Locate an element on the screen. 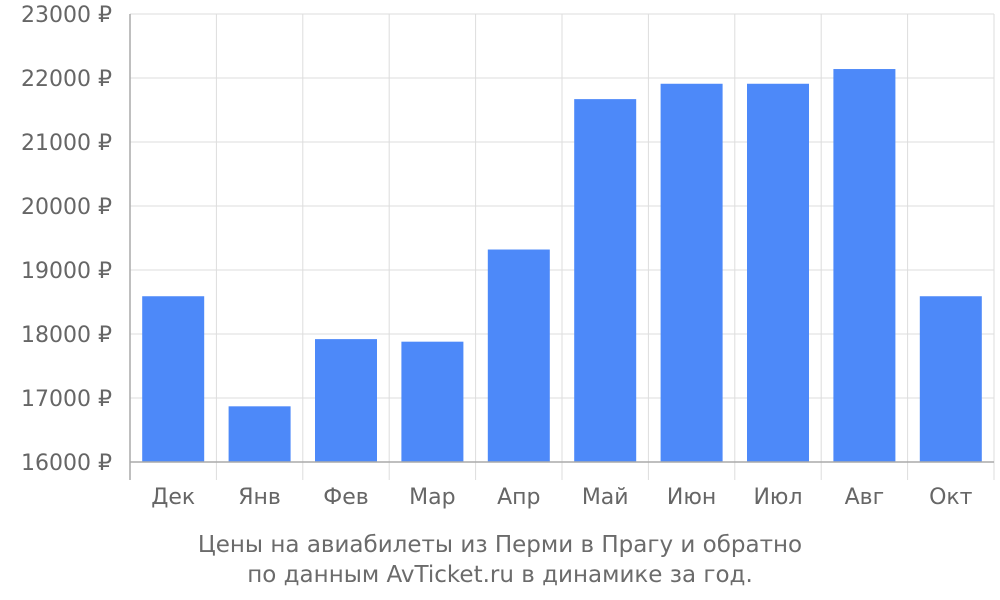 This screenshot has height=600, width=1000. x-tick-label: Июл is located at coordinates (777, 497).